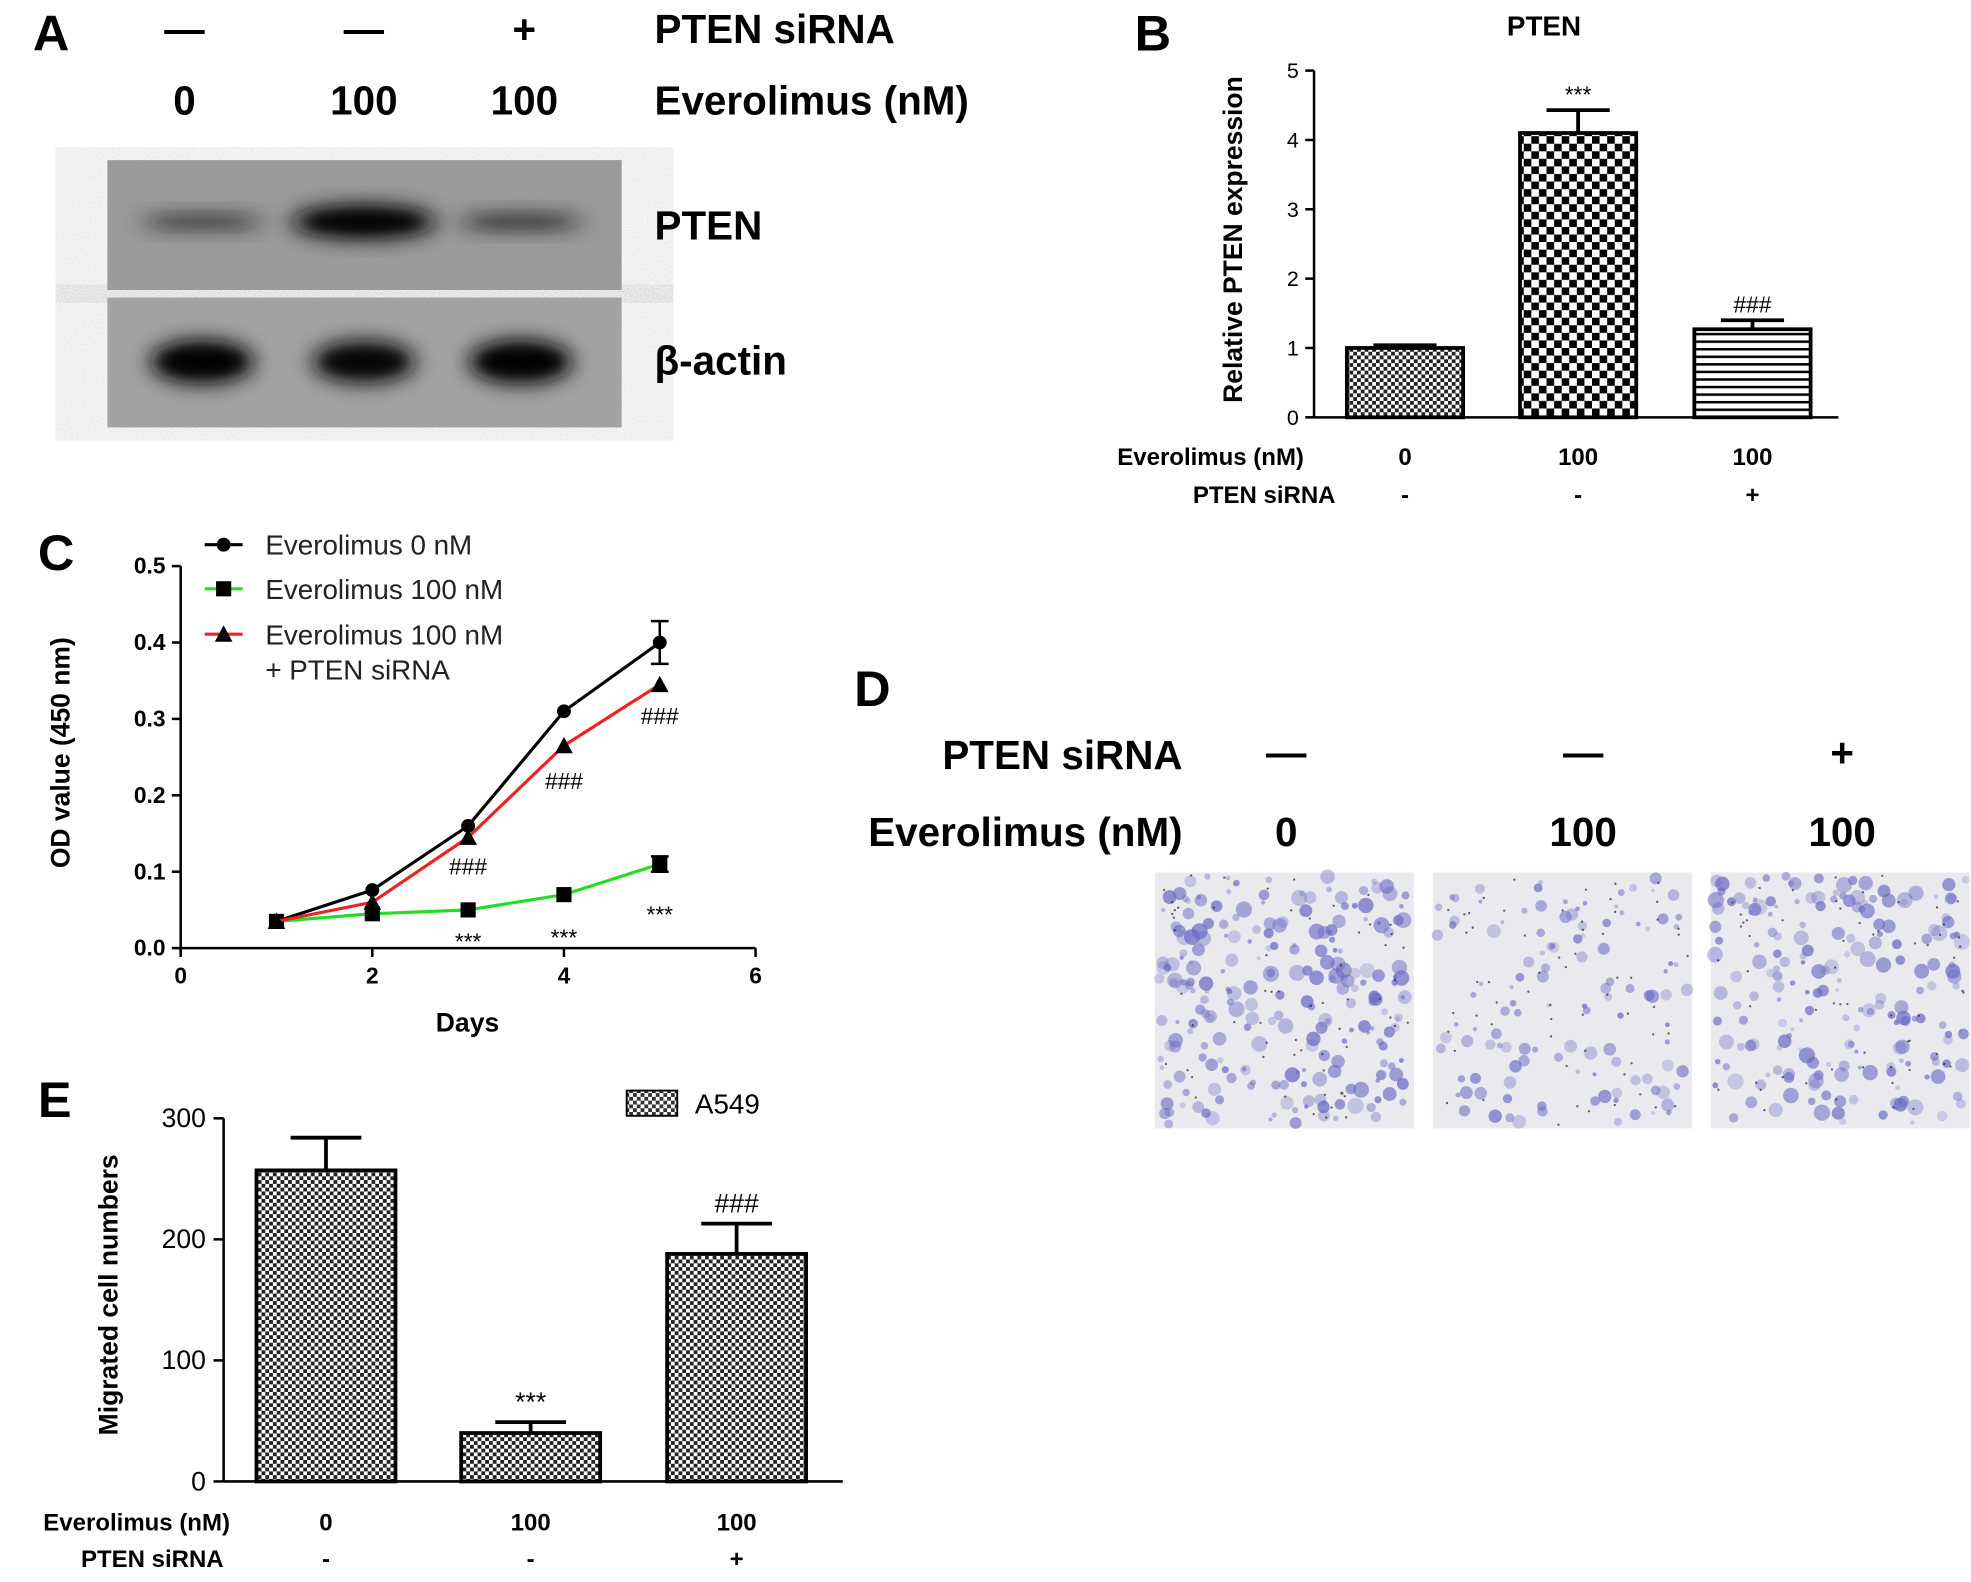  I want to click on panel-e-letter: E, so click(55, 1099).